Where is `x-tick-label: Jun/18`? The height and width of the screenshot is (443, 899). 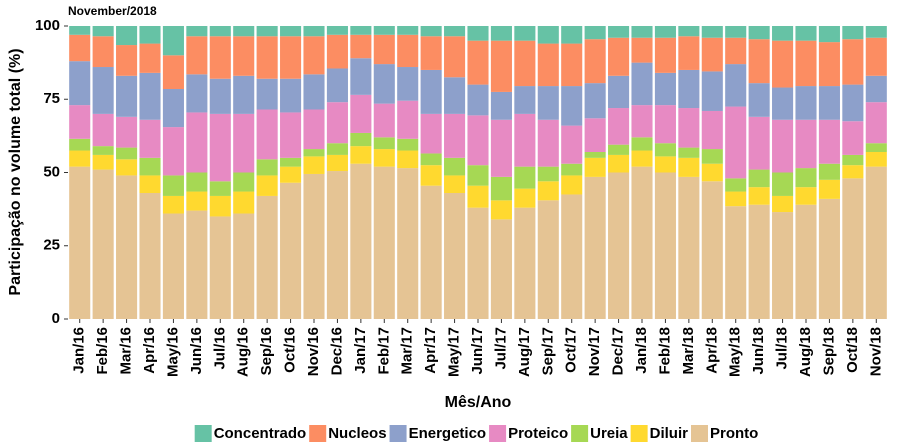 x-tick-label: Jun/18 is located at coordinates (758, 351).